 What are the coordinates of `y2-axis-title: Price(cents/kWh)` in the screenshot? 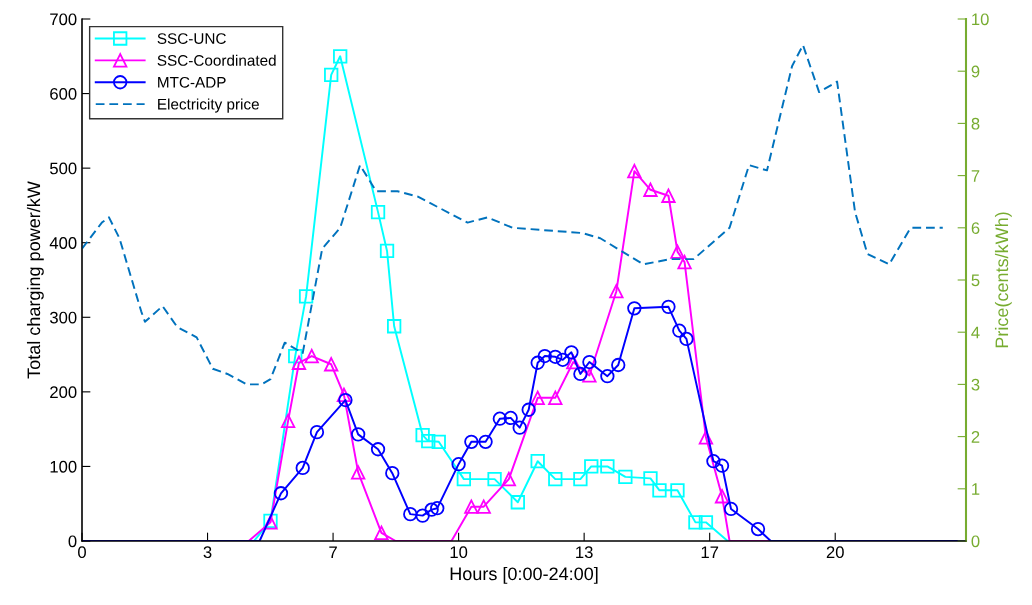 It's located at (1003, 280).